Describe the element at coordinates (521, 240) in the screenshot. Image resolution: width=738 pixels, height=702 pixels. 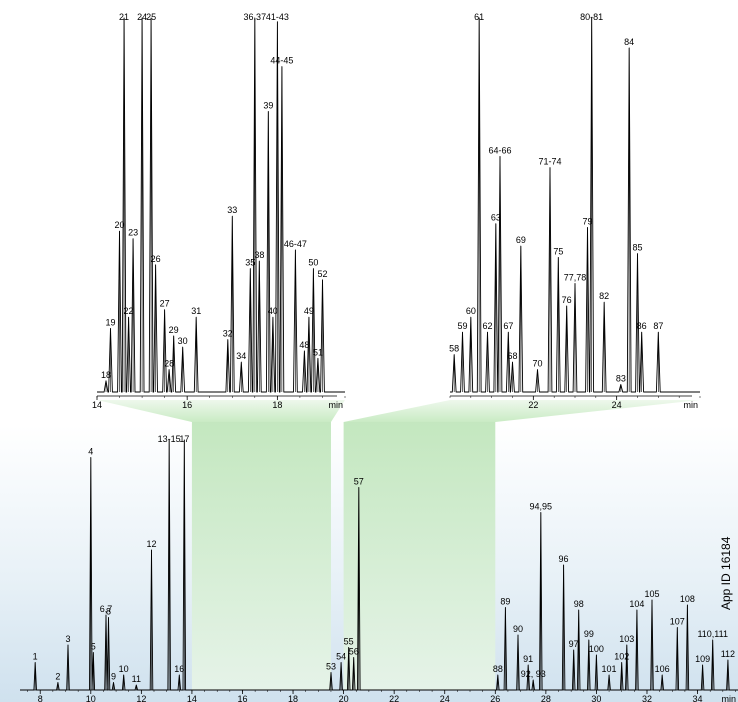
I see `peak-label: 69` at that location.